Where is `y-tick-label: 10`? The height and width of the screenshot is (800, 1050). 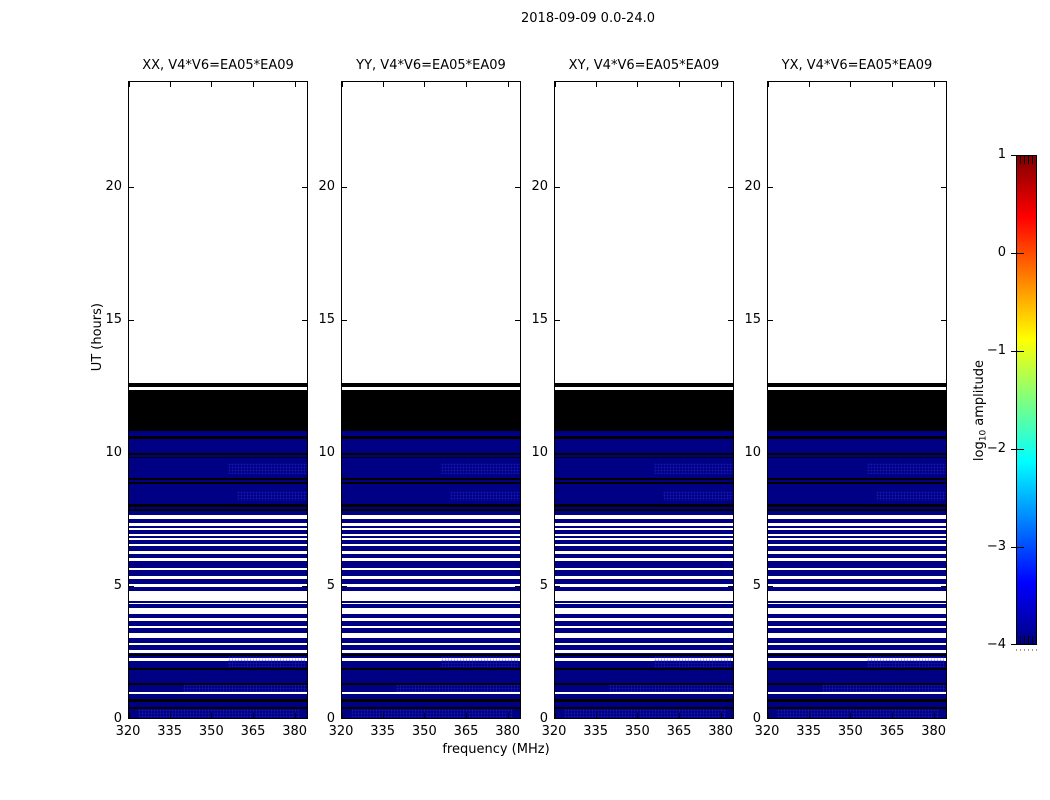
y-tick-label: 10 is located at coordinates (539, 453).